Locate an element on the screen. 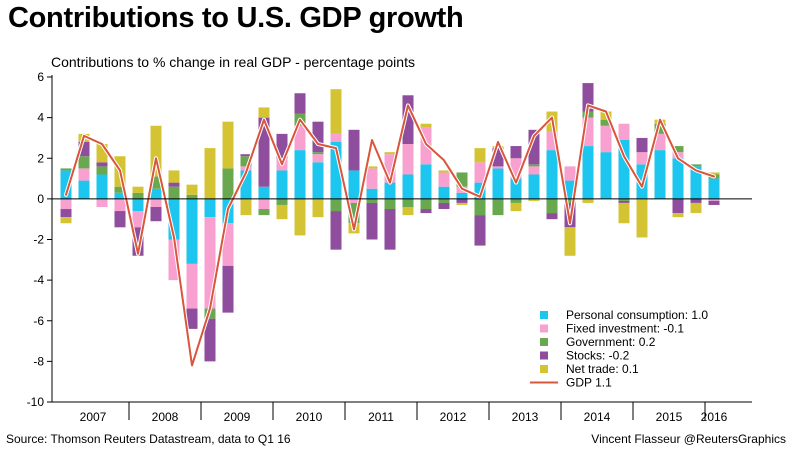  y-tick-label: -2 is located at coordinates (38, 240).